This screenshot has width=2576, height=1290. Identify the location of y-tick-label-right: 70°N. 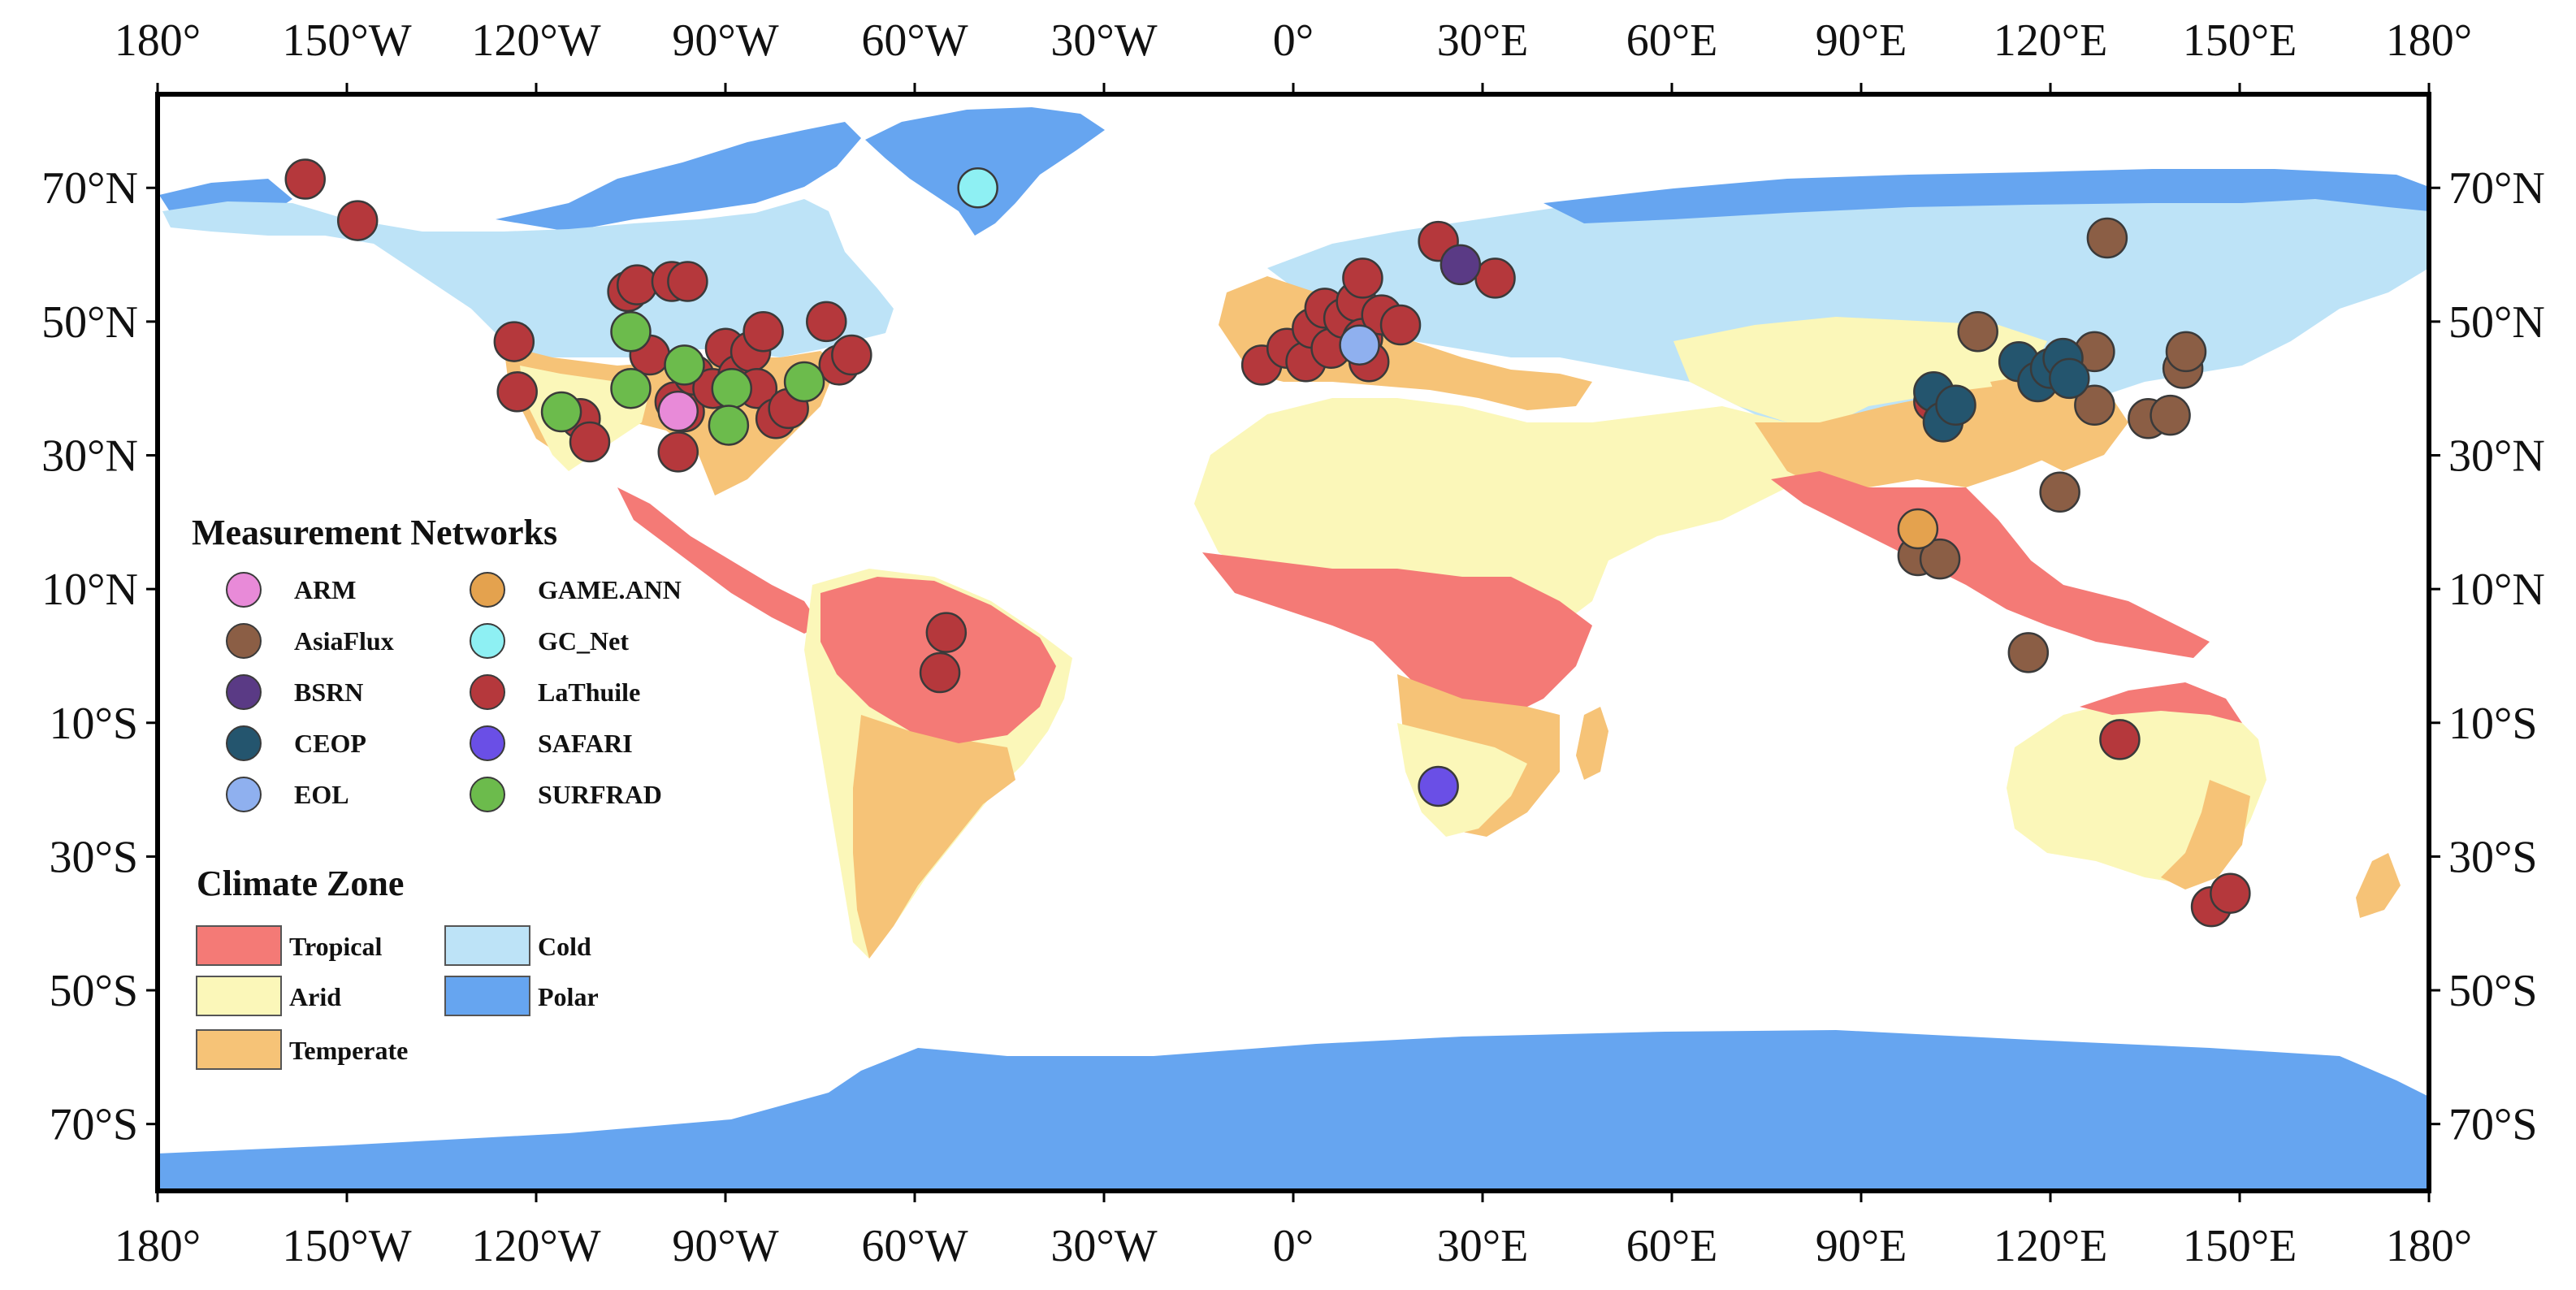
(2496, 188).